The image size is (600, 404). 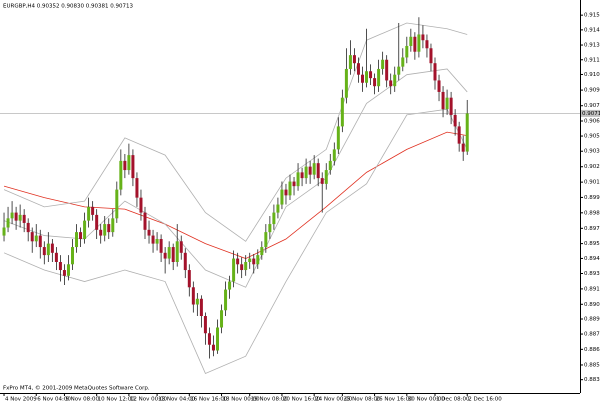 What do you see at coordinates (592, 365) in the screenshot?
I see `y-tick-label: 0.88524` at bounding box center [592, 365].